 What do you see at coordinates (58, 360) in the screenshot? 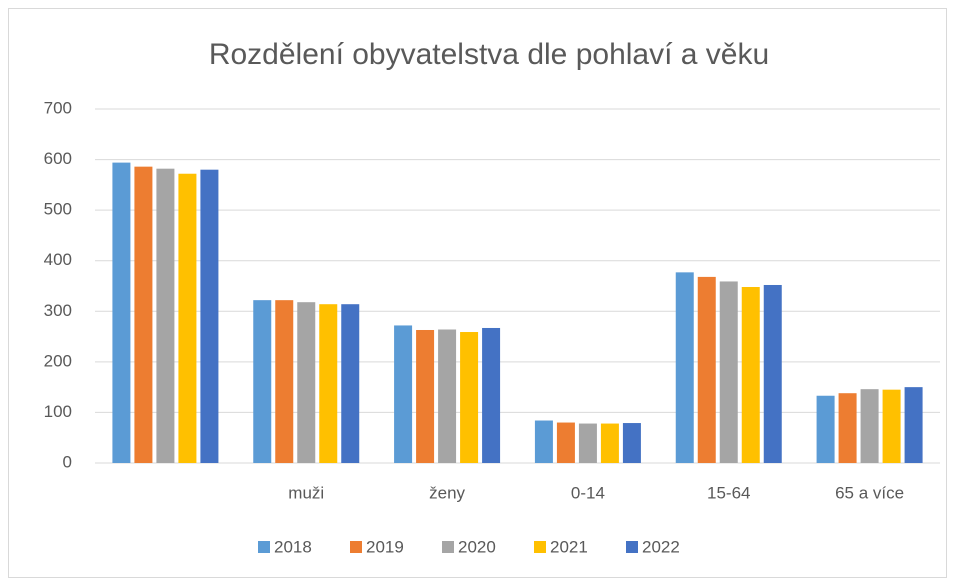
I see `y-tick-label: 200` at bounding box center [58, 360].